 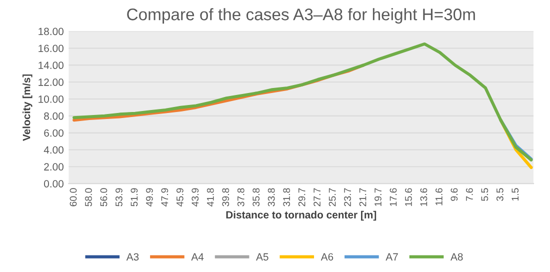 I want to click on x-tick-label: 25.7, so click(x=332, y=197).